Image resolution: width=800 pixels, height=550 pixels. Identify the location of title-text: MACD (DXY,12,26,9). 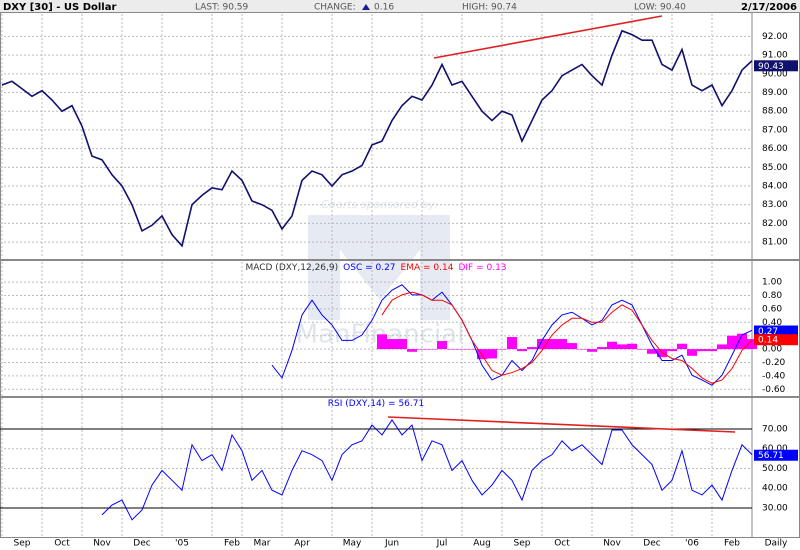
(291, 268).